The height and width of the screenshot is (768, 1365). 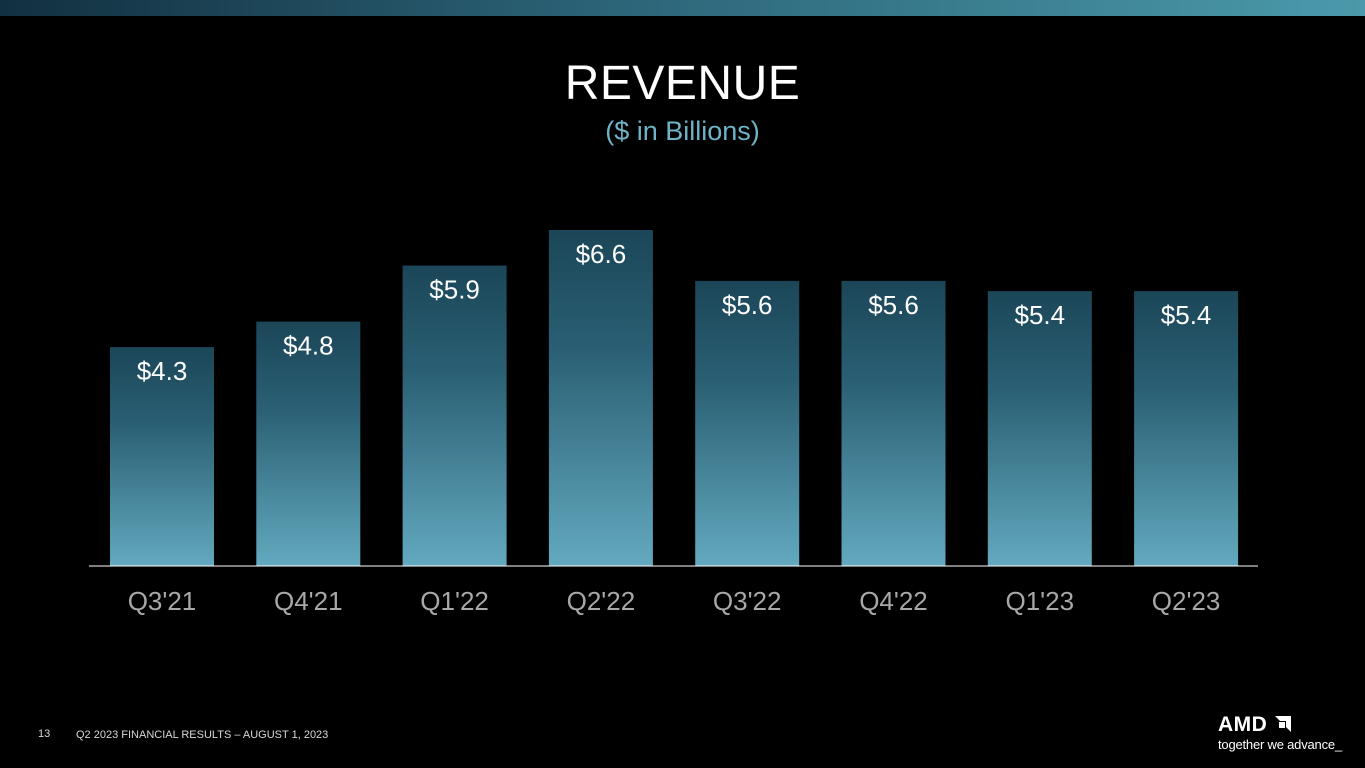 What do you see at coordinates (162, 456) in the screenshot?
I see `bar-q321` at bounding box center [162, 456].